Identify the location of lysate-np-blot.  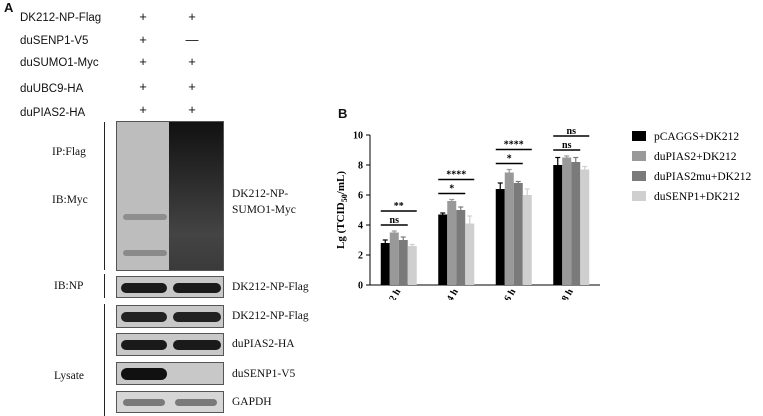
(170, 316).